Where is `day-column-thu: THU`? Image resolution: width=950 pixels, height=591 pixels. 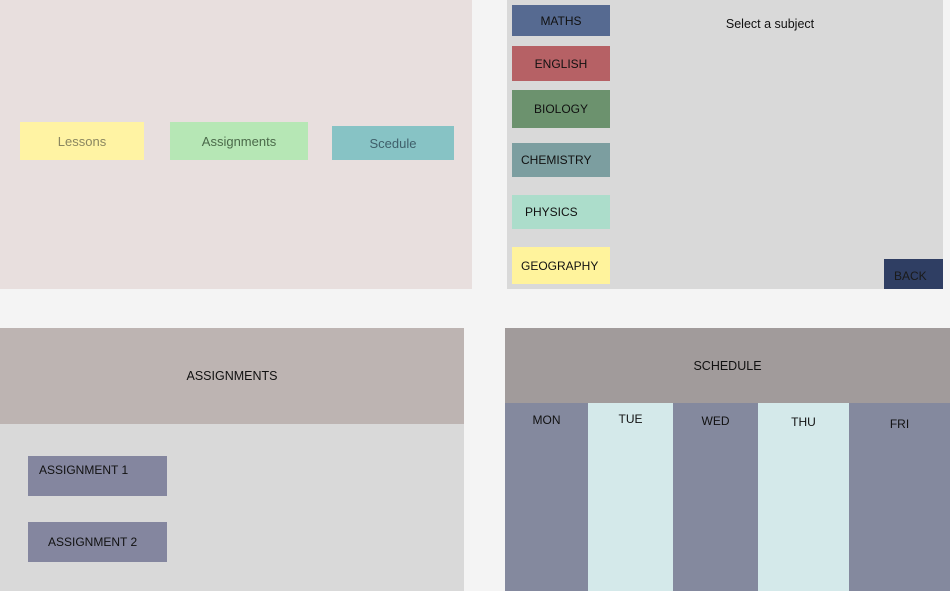
day-column-thu: THU is located at coordinates (803, 497).